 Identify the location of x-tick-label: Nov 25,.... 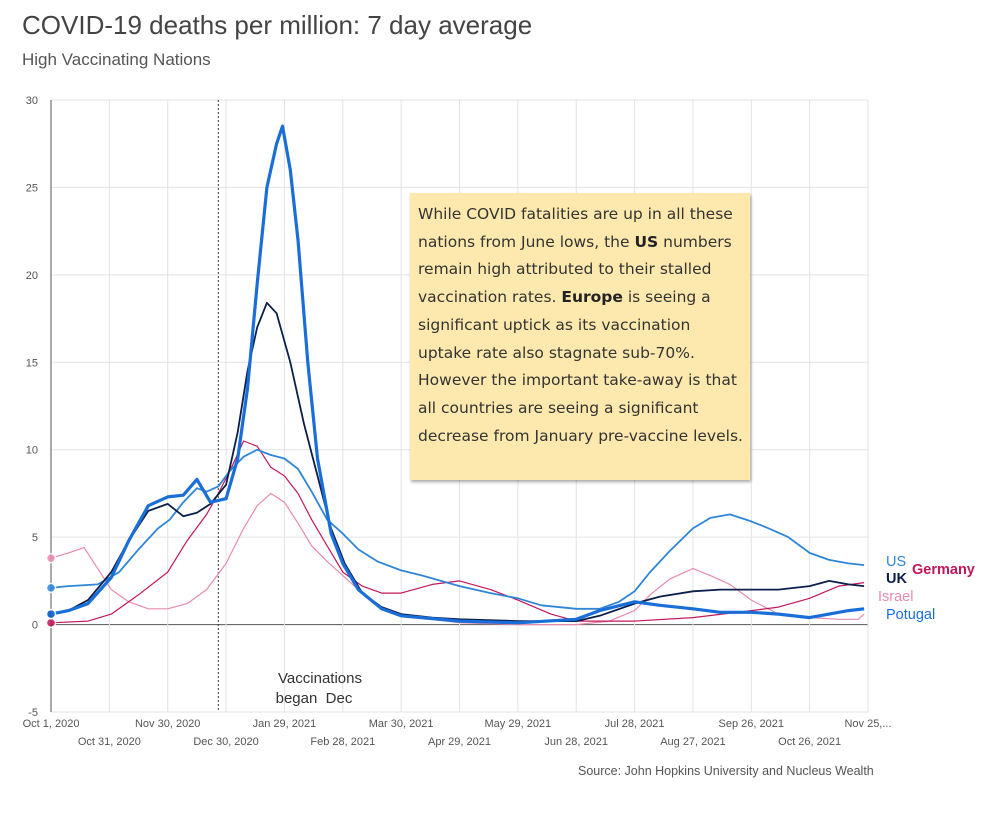
(867, 724).